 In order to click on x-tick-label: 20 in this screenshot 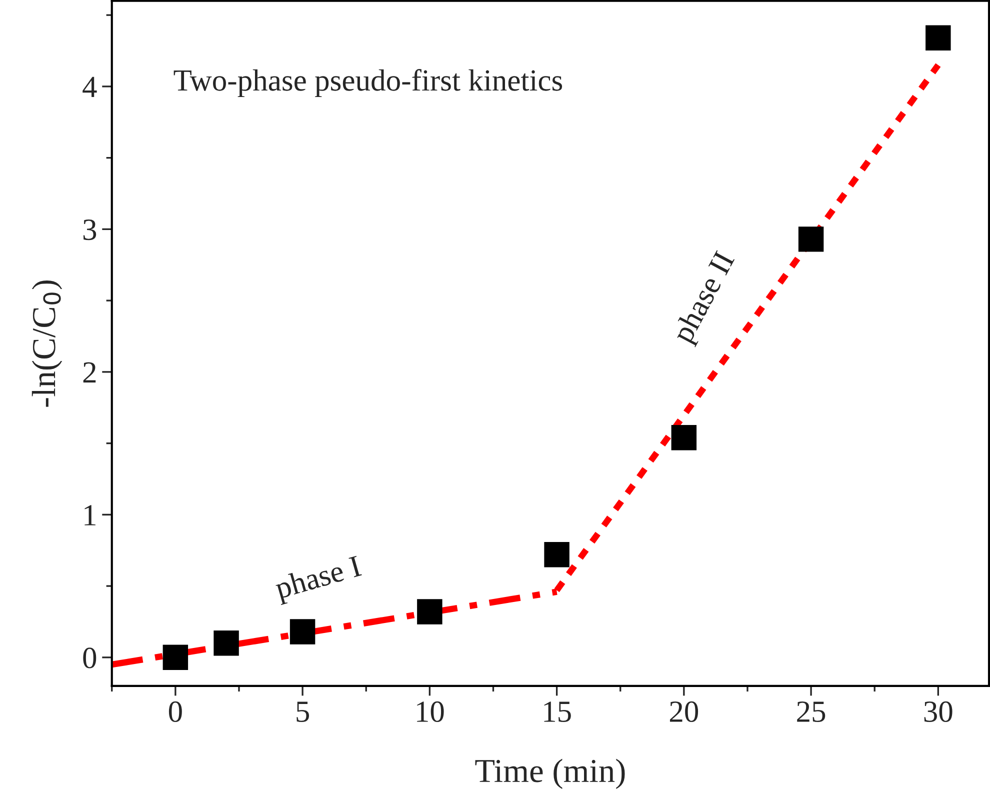, I will do `click(684, 711)`.